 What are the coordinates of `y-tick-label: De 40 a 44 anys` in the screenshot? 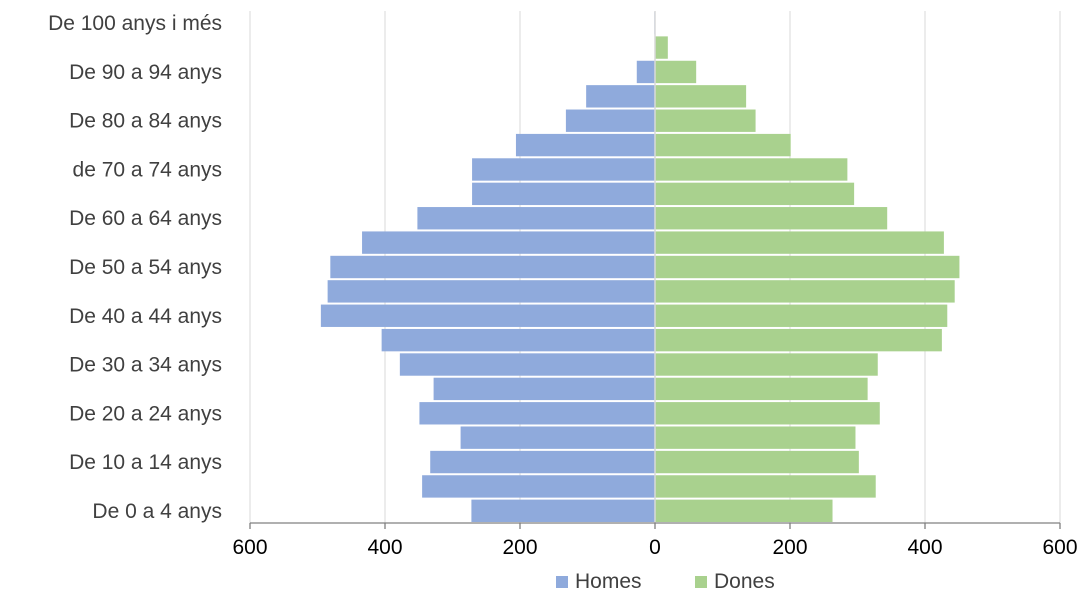 It's located at (145, 316).